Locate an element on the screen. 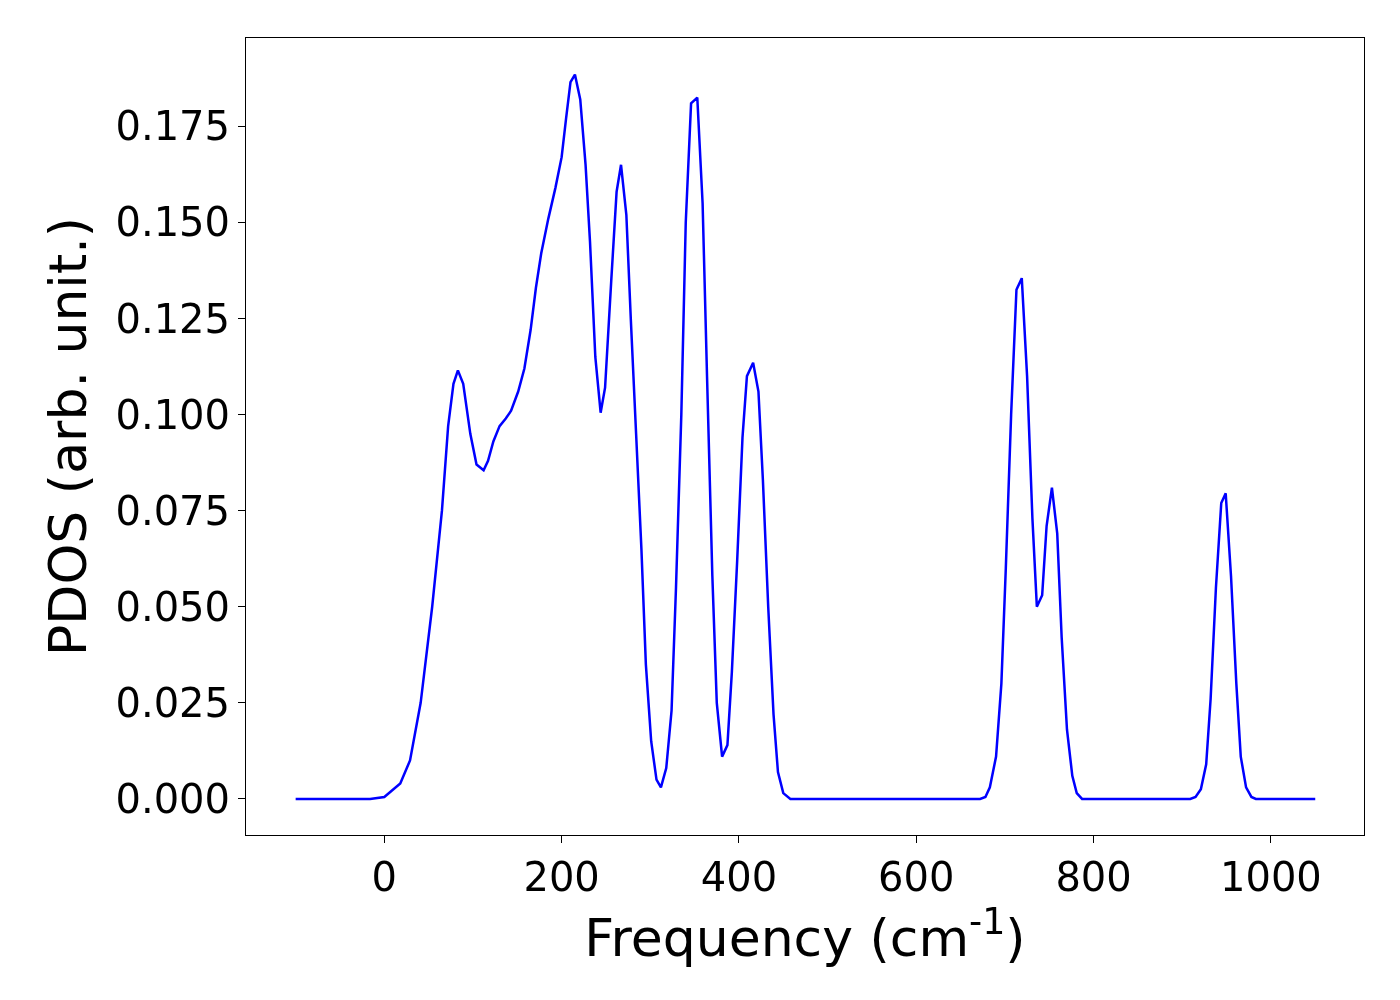  y-tick-label: 0.175 is located at coordinates (172, 126).